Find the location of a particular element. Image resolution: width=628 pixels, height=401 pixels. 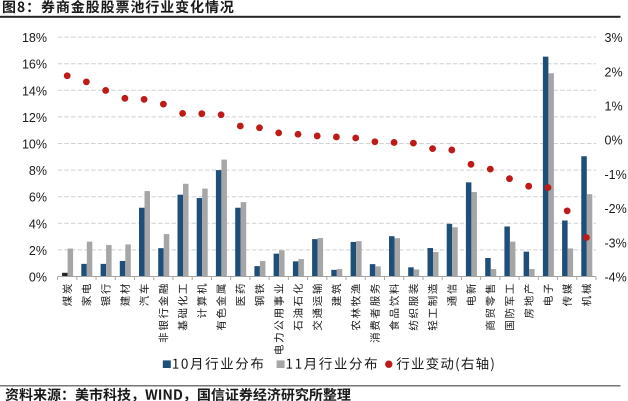

svg-text: 8% is located at coordinates (38, 171).